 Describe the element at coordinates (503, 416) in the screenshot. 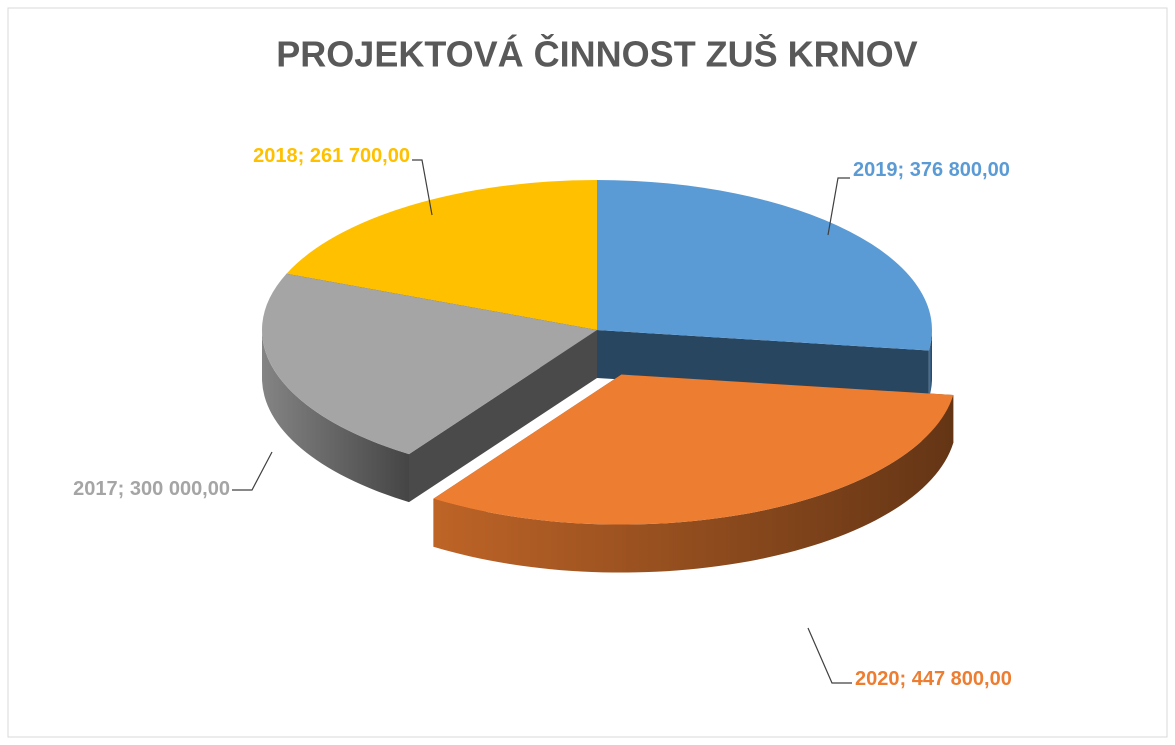

I see `slice-wall` at that location.